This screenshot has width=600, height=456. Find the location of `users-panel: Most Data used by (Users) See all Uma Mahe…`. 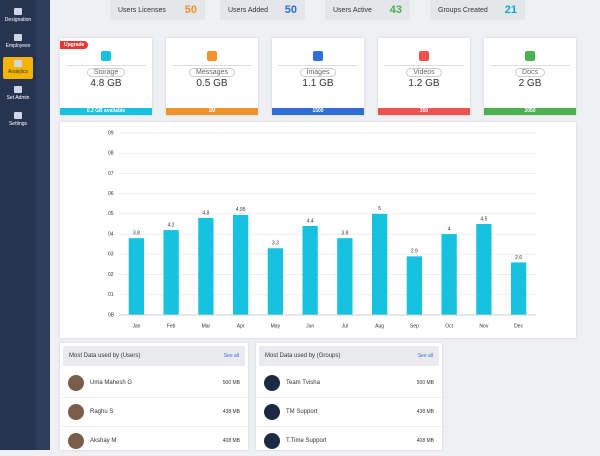

users-panel: Most Data used by (Users) See all Uma Mahe… is located at coordinates (154, 399).